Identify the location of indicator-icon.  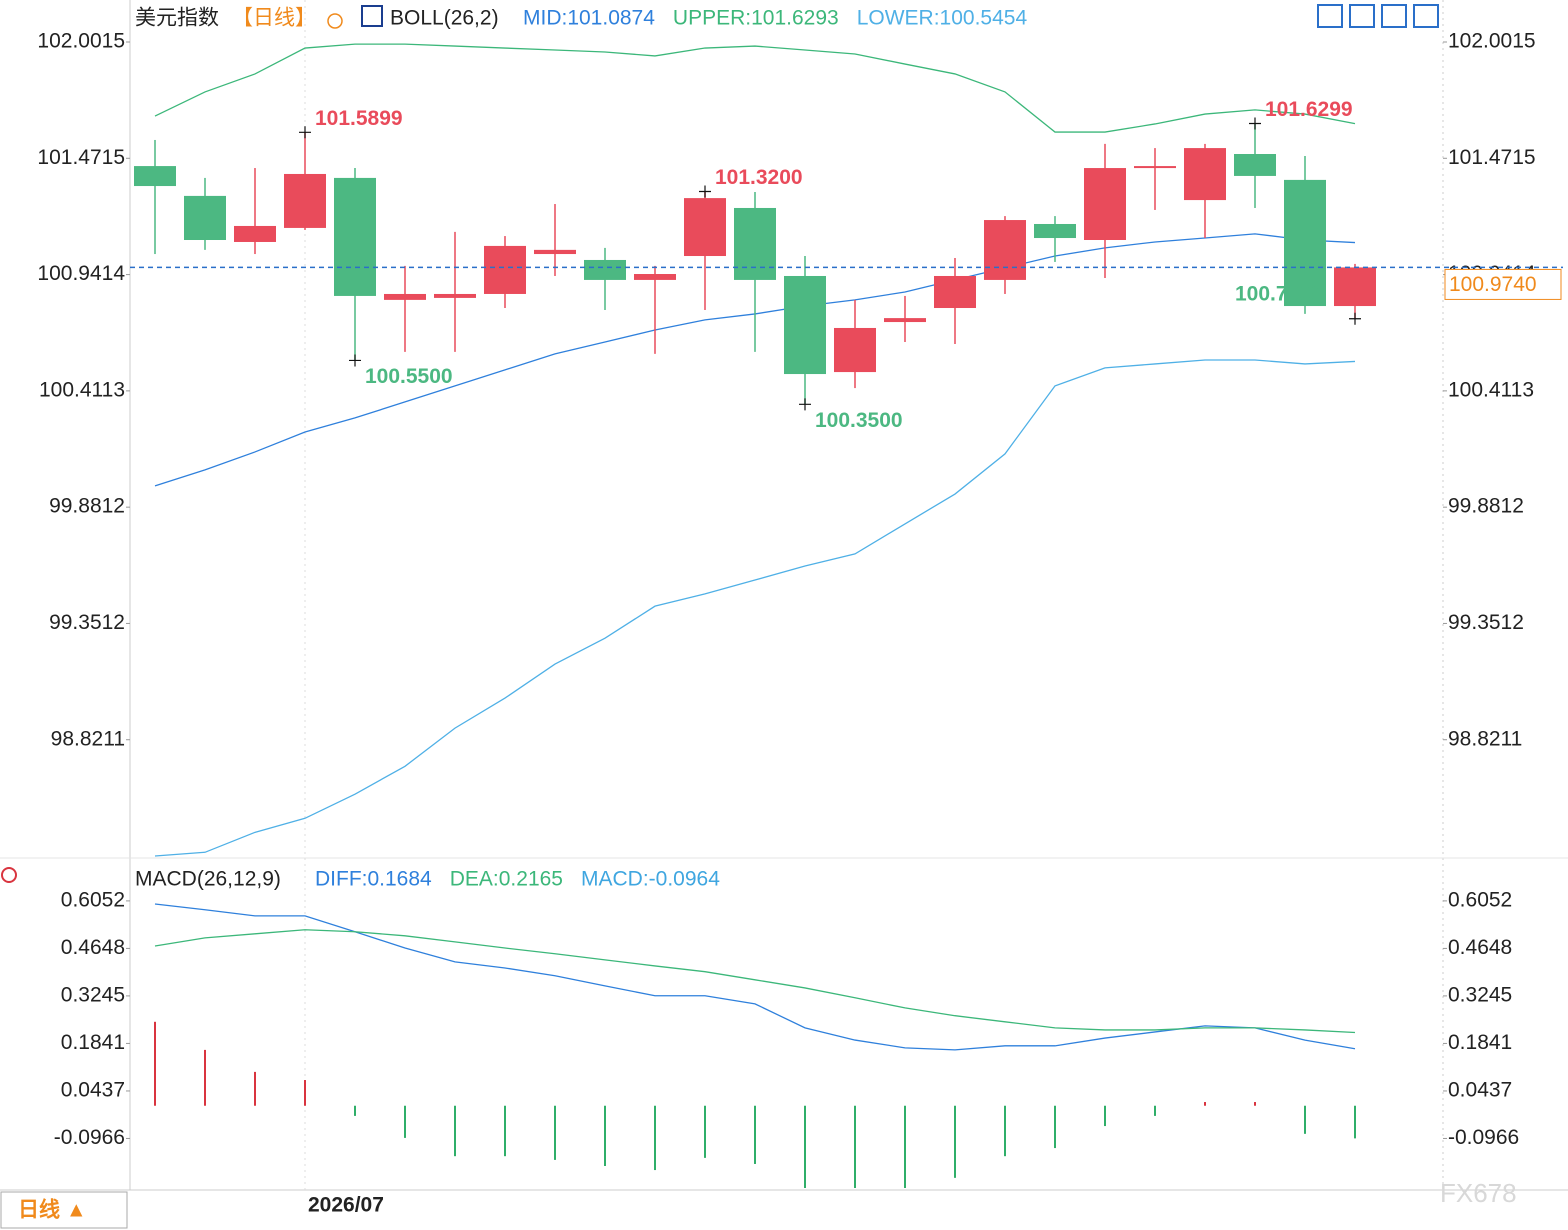
(372, 16).